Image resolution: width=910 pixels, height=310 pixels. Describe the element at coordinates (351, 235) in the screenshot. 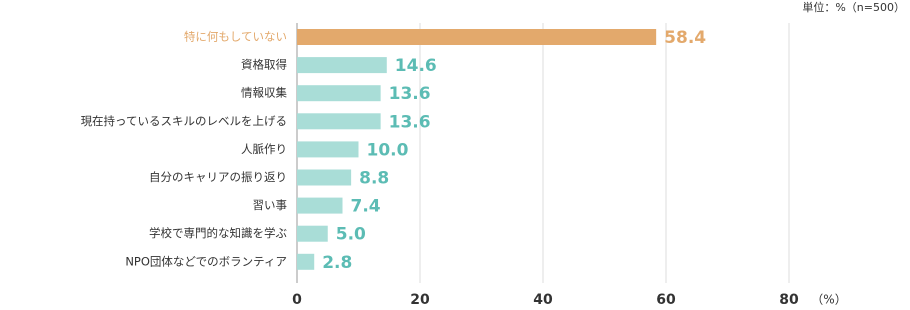

I see `value-label: 5.0` at that location.